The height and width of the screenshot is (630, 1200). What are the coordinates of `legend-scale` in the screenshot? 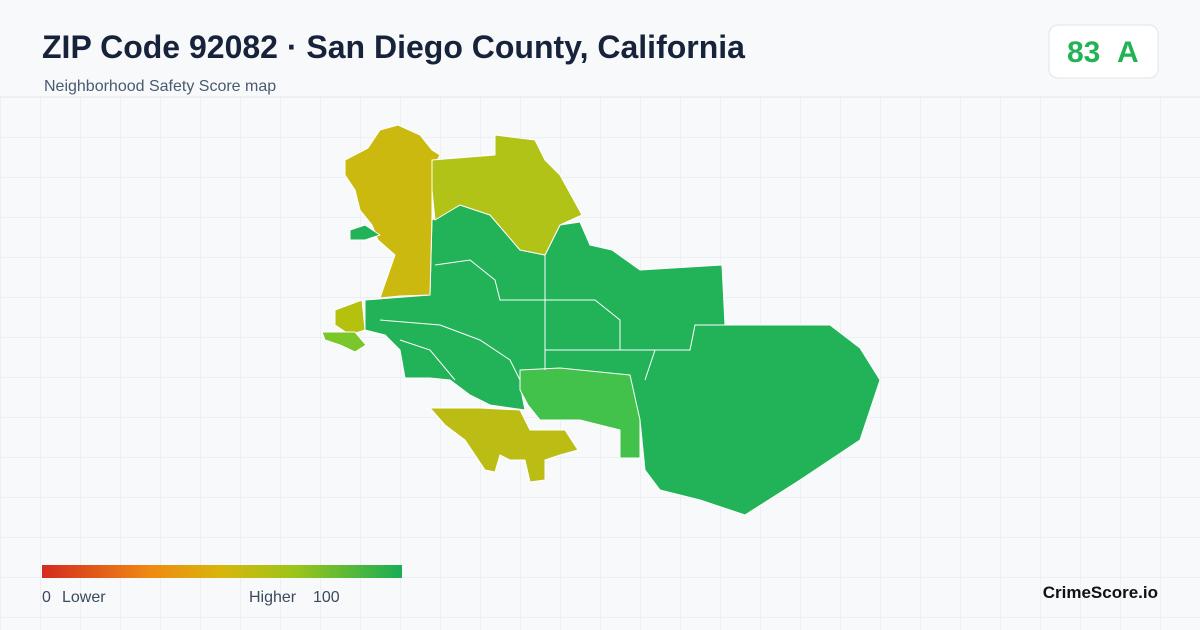 It's located at (222, 571).